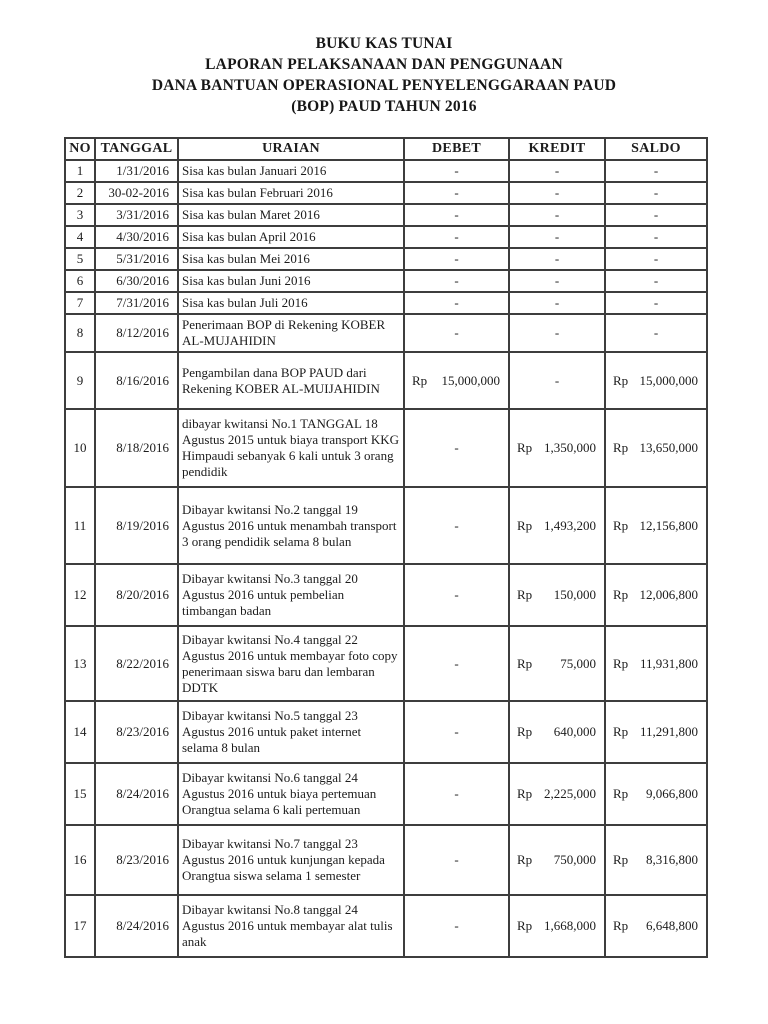 The height and width of the screenshot is (1024, 768). I want to click on date-cell: 8/24/2016, so click(136, 794).